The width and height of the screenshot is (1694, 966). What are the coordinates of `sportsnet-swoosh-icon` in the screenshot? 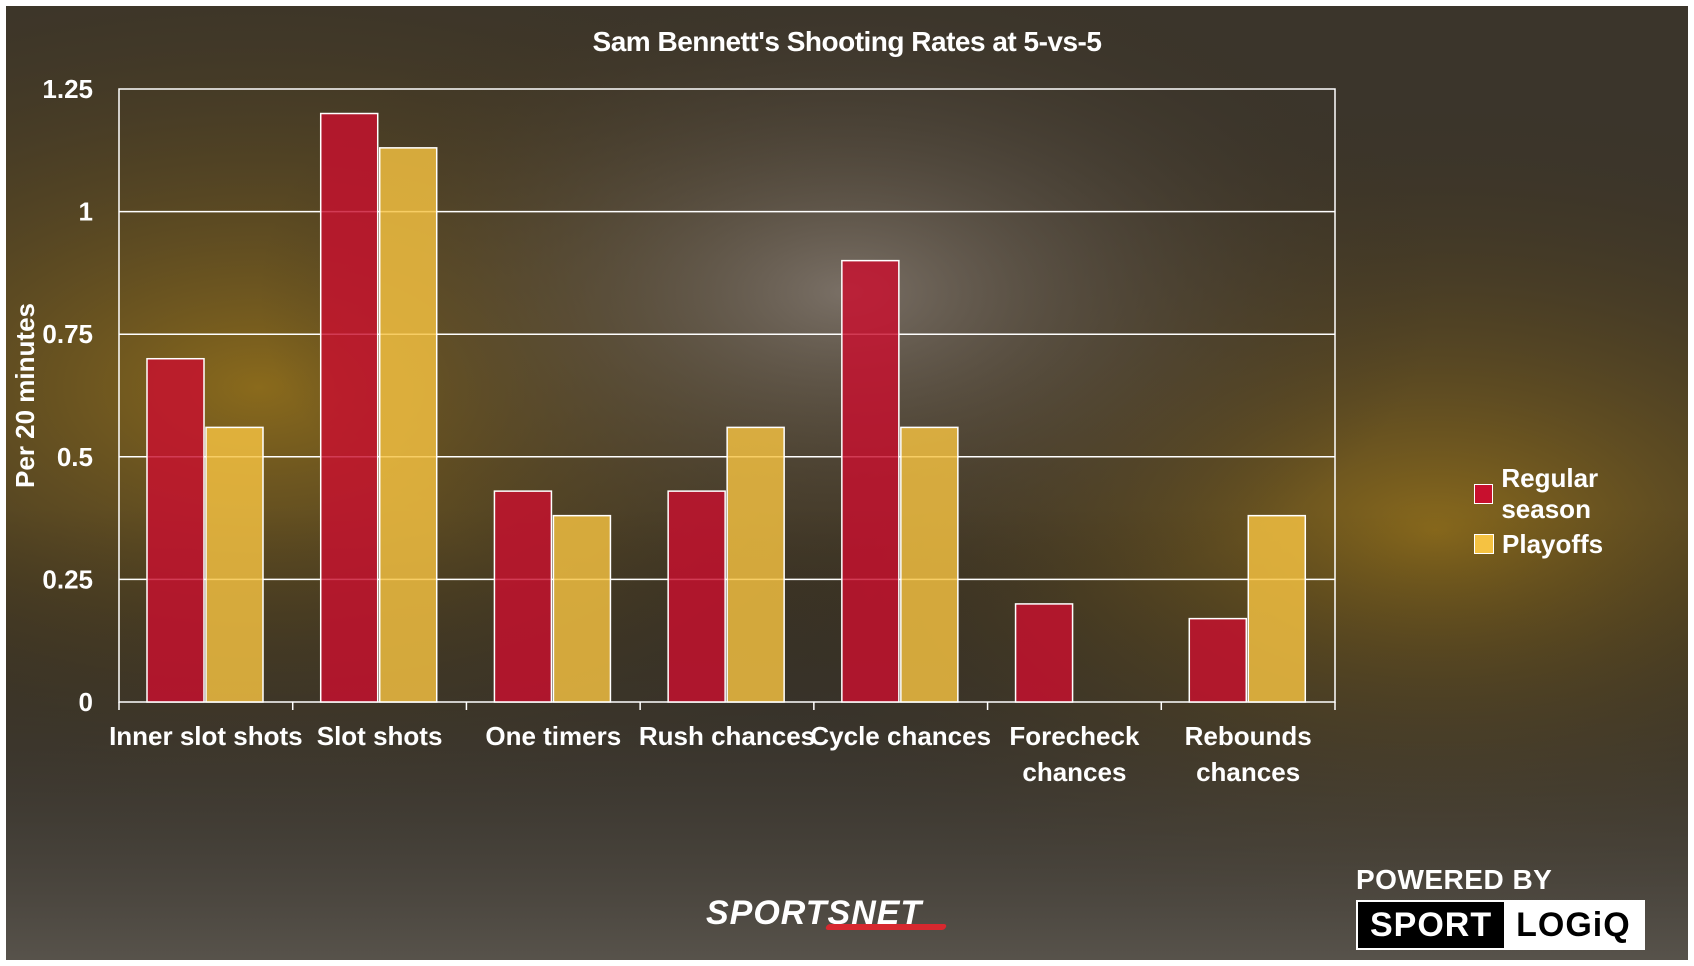 It's located at (886, 927).